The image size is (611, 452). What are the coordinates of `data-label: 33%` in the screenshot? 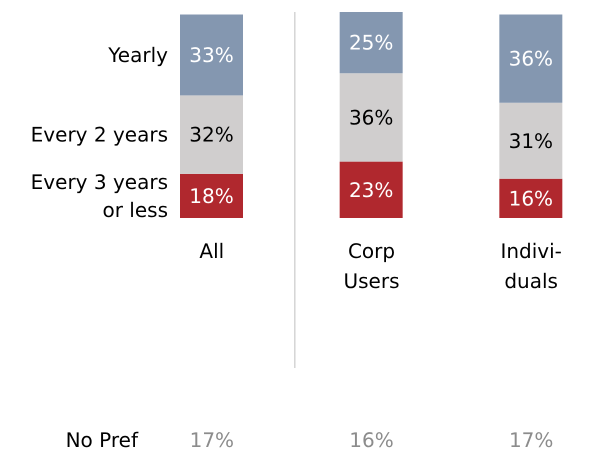 It's located at (211, 54).